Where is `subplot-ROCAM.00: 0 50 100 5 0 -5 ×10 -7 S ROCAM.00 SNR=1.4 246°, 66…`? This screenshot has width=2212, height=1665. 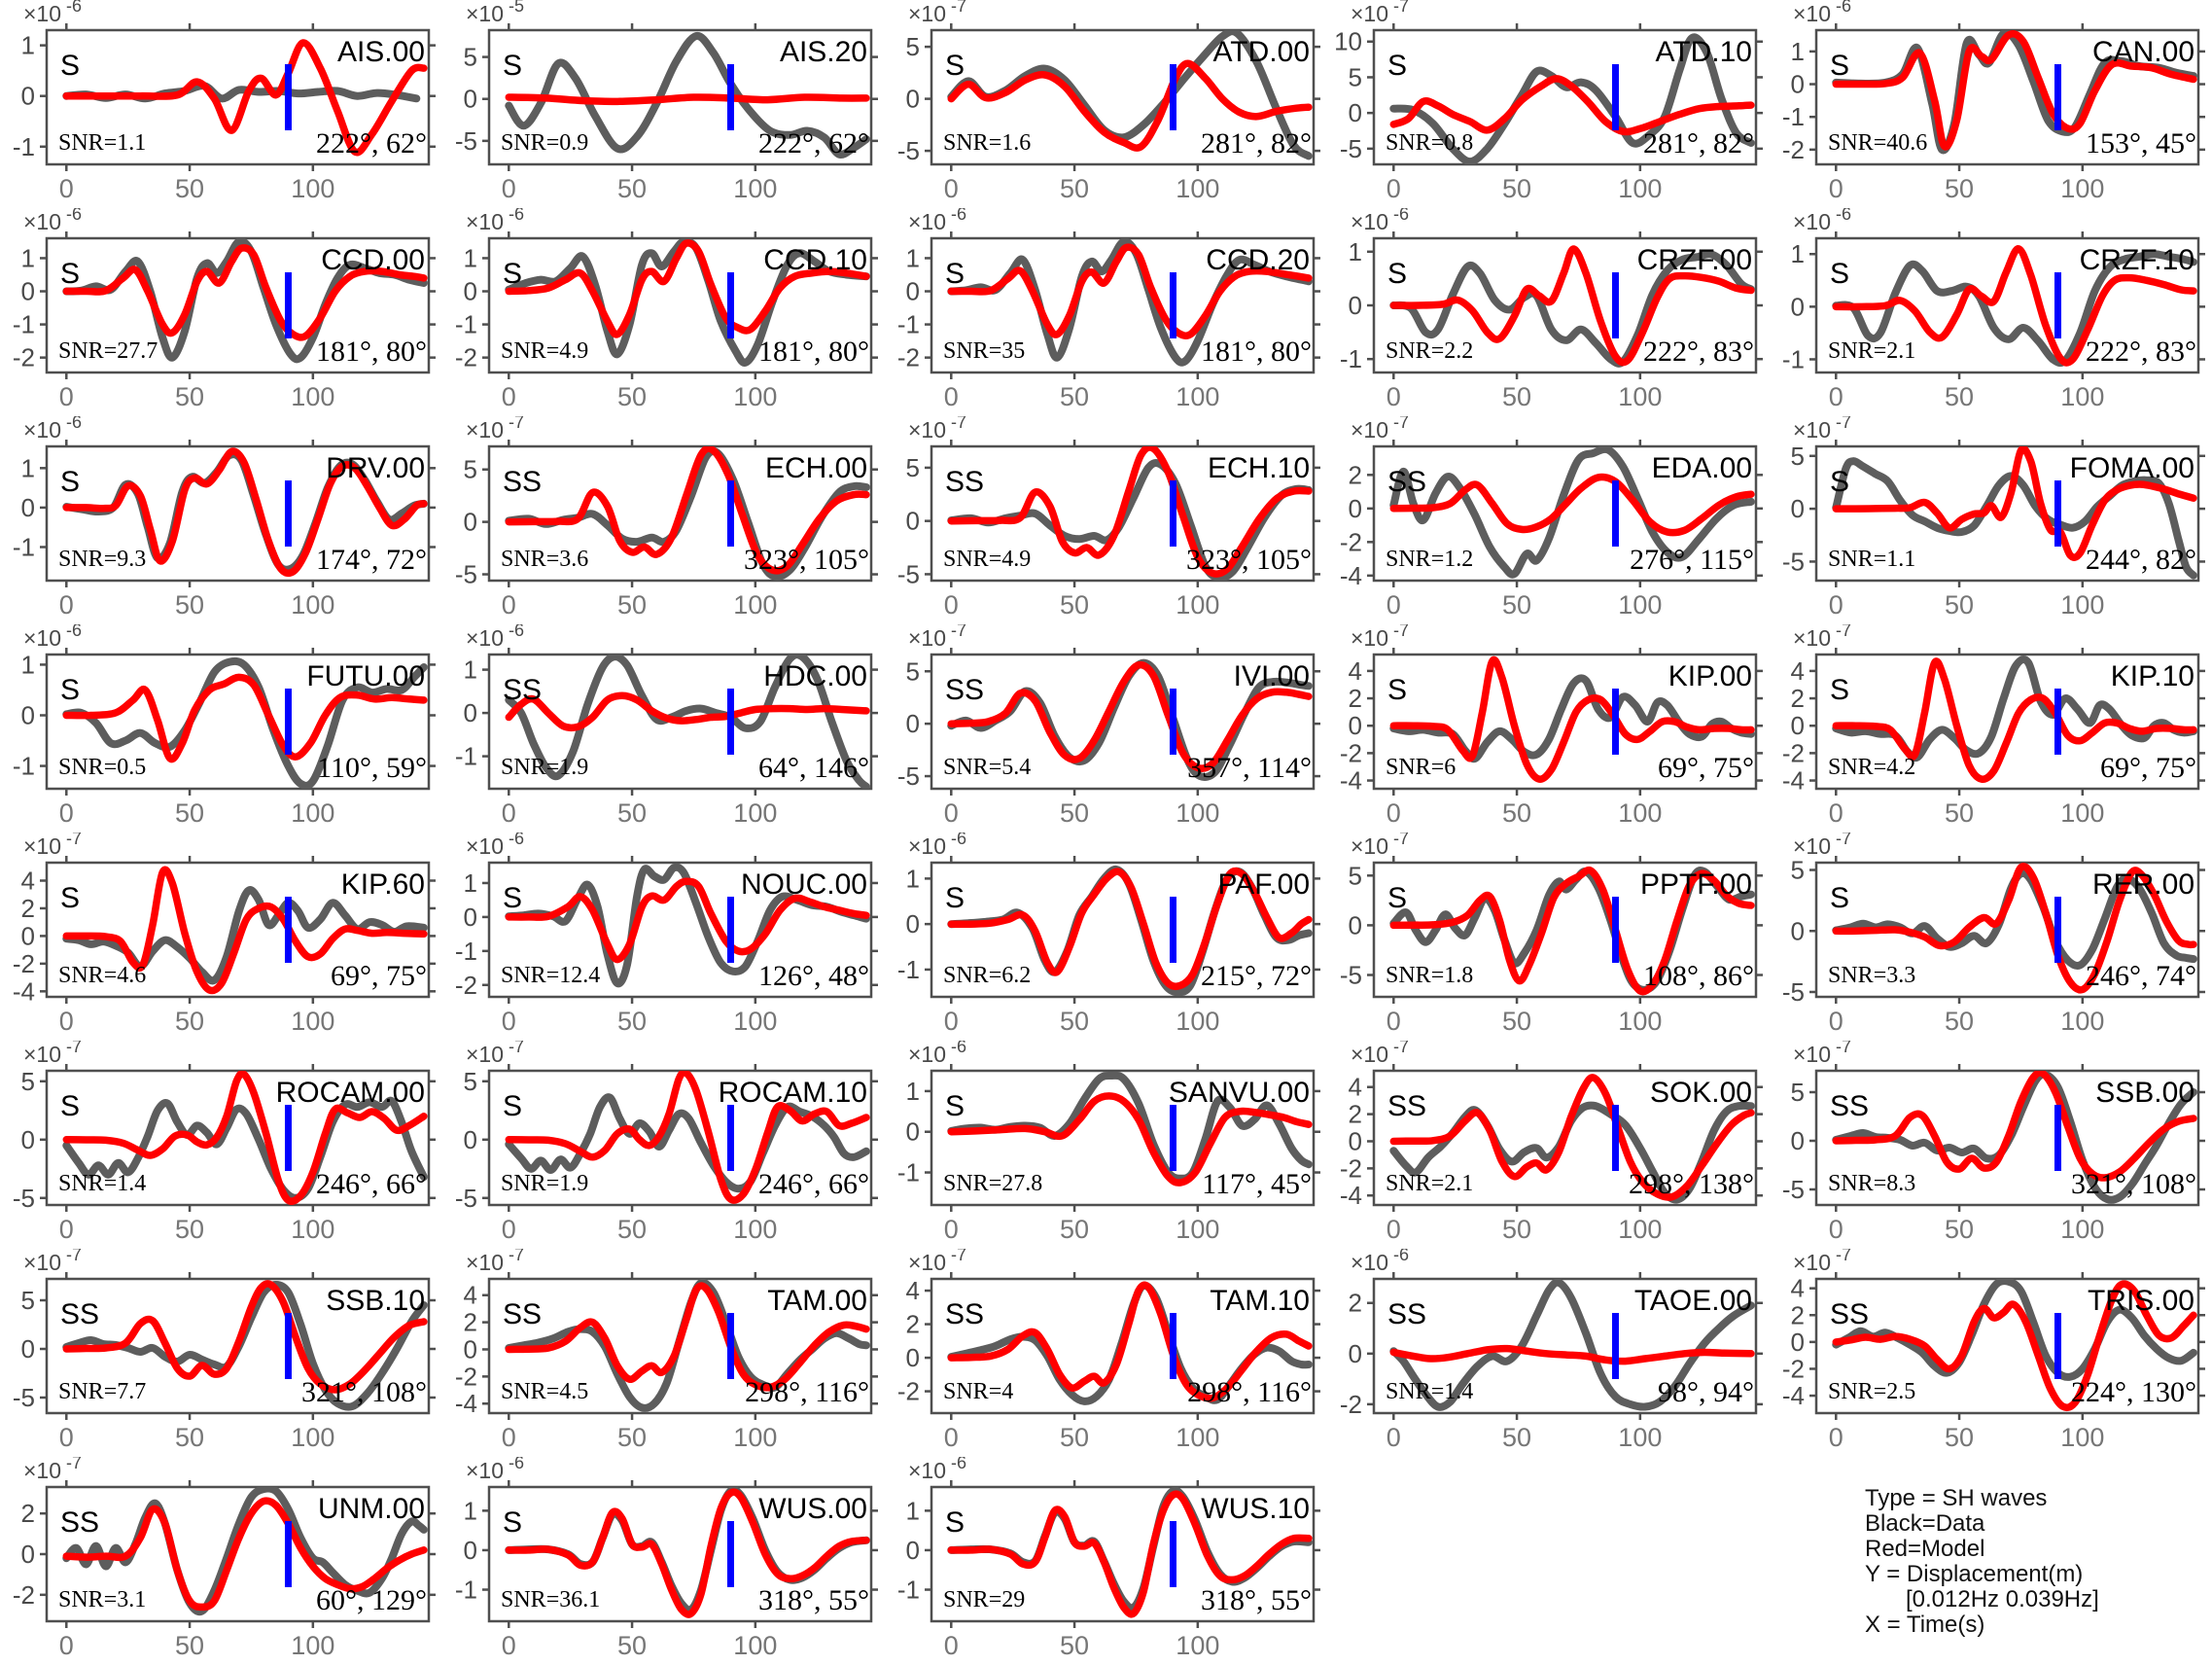 subplot-ROCAM.00: 0 50 100 5 0 -5 ×10 -7 S ROCAM.00 SNR=1.4 246°, 66… is located at coordinates (221, 1145).